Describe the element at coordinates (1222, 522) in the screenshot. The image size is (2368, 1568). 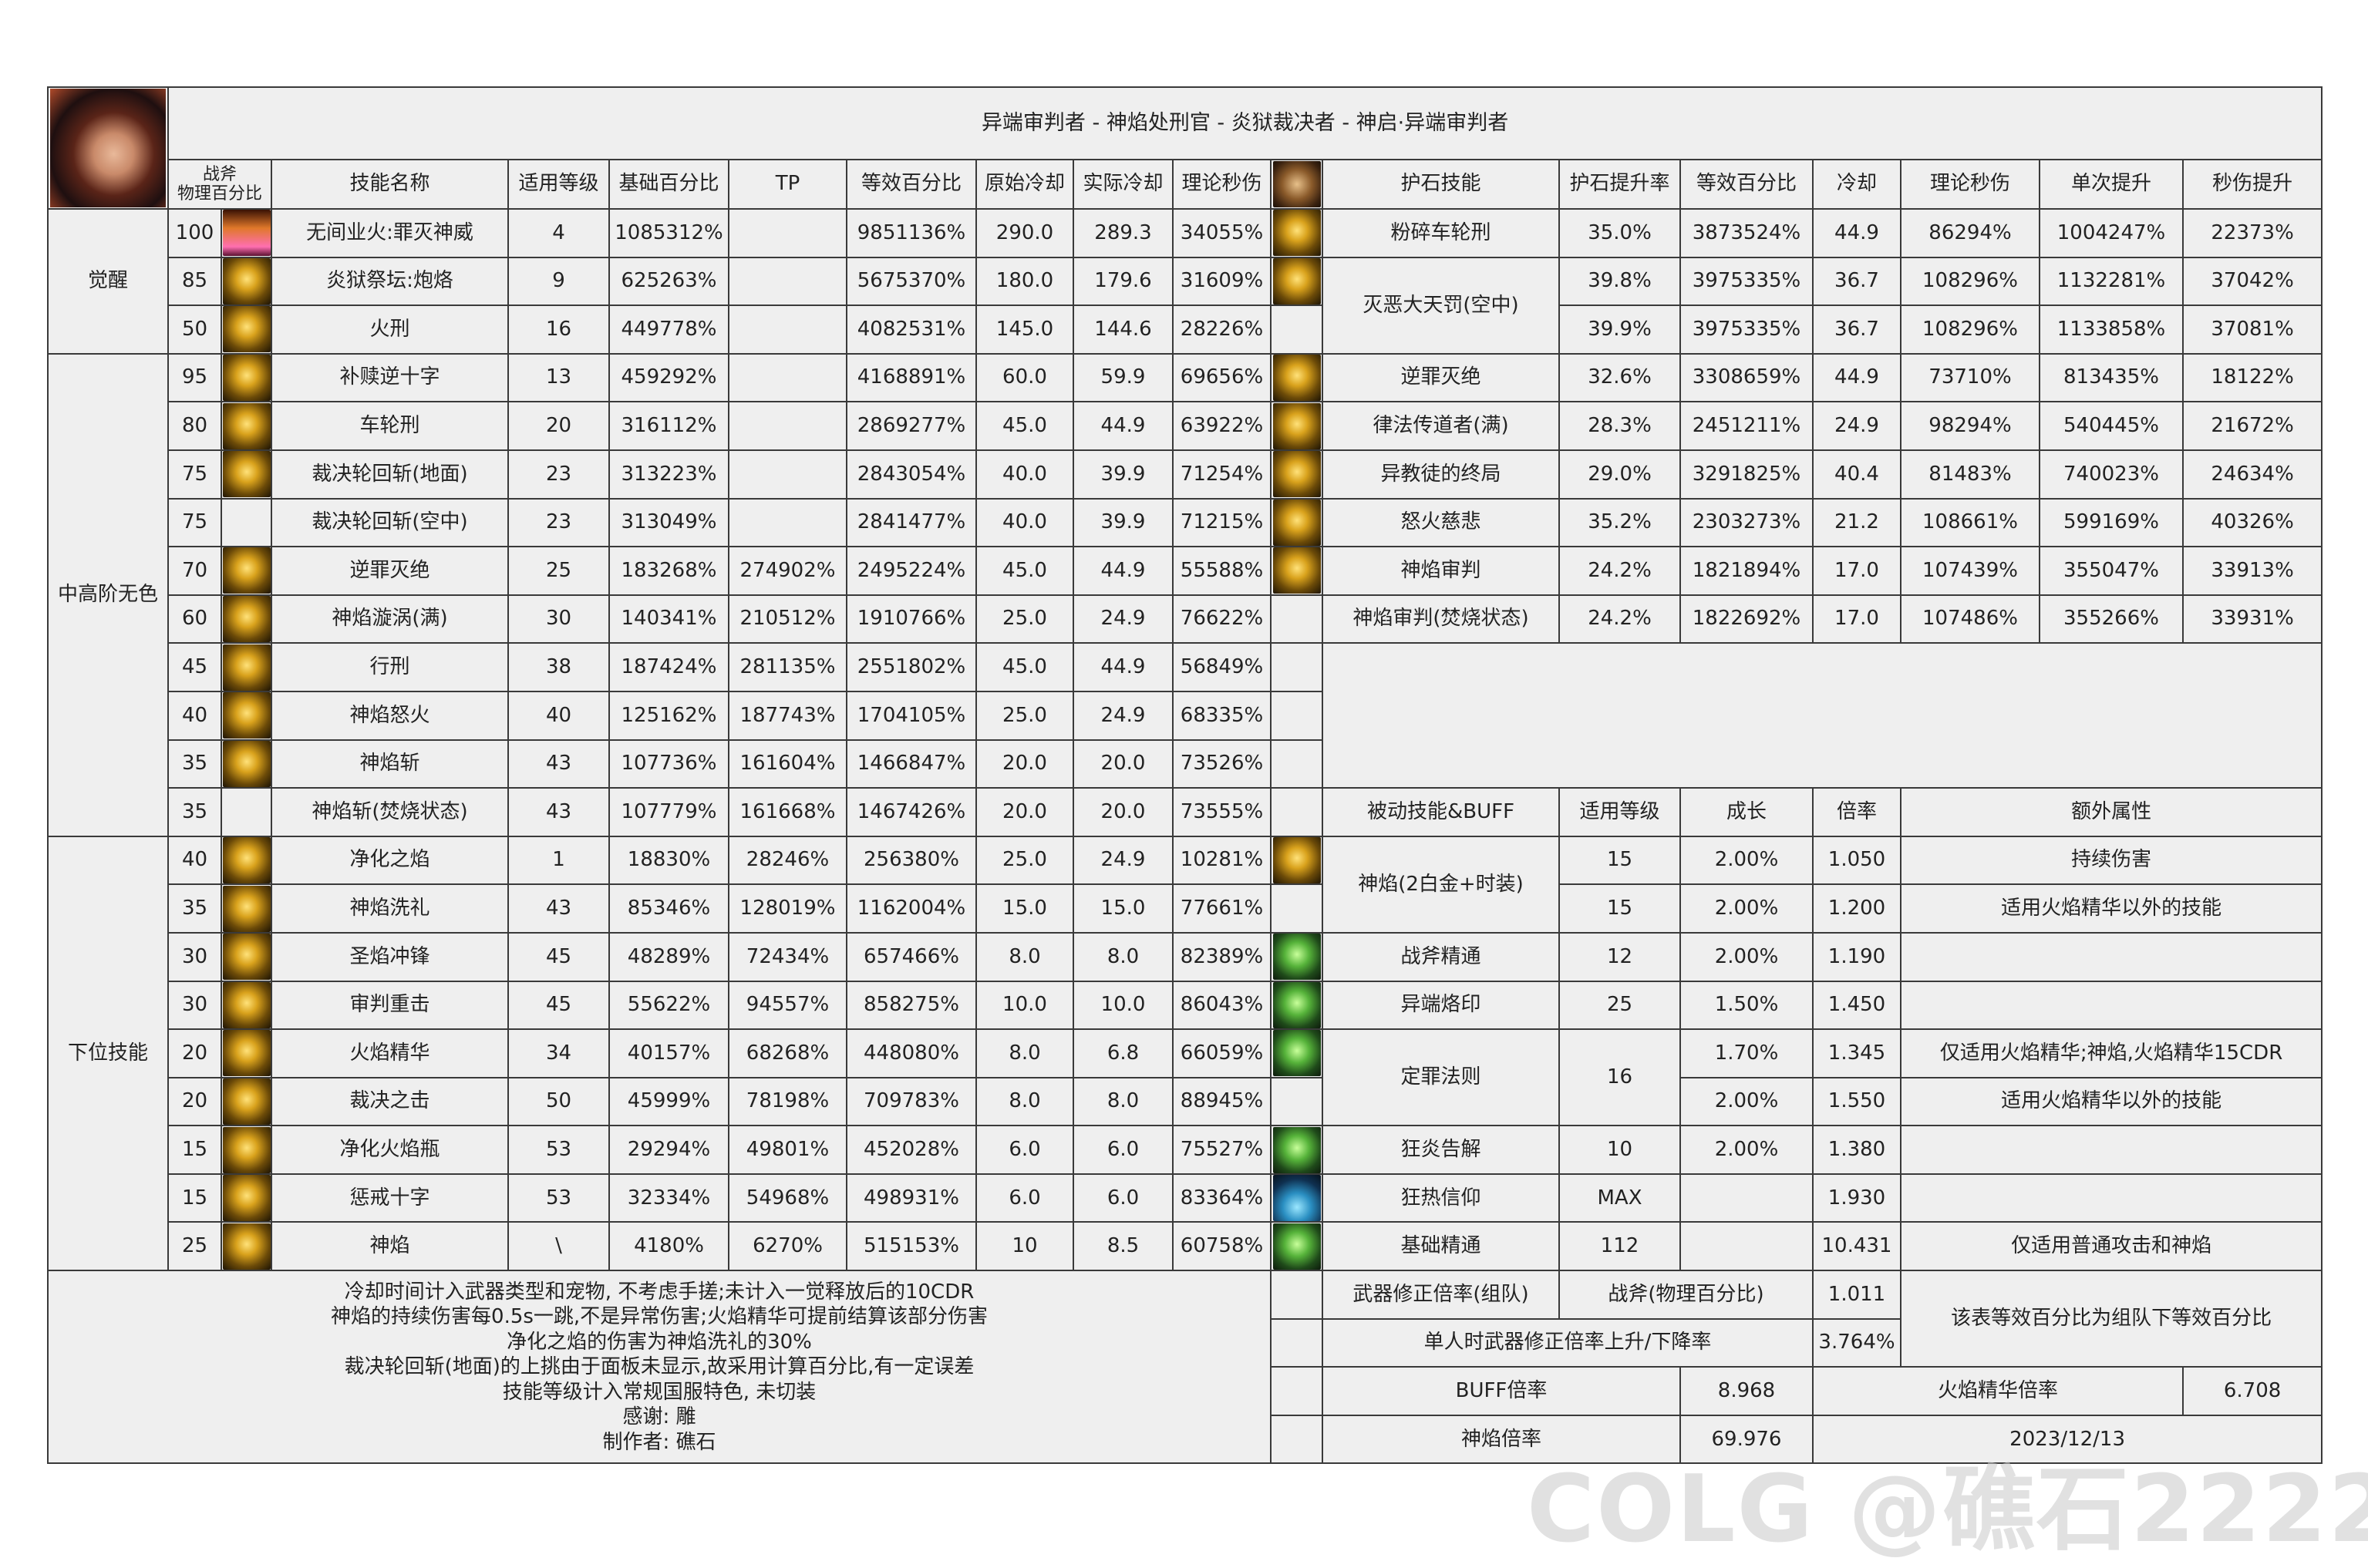
I see `skill-dps: 71215%` at that location.